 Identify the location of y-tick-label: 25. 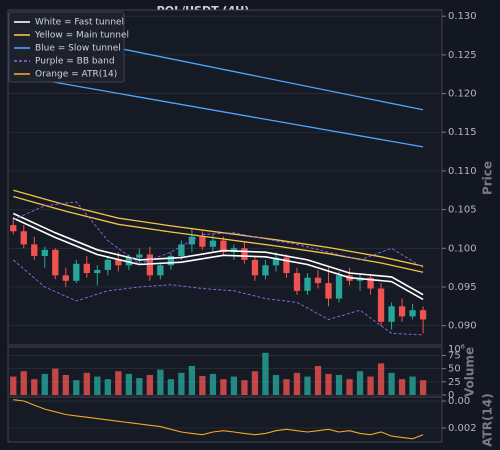
(454, 382).